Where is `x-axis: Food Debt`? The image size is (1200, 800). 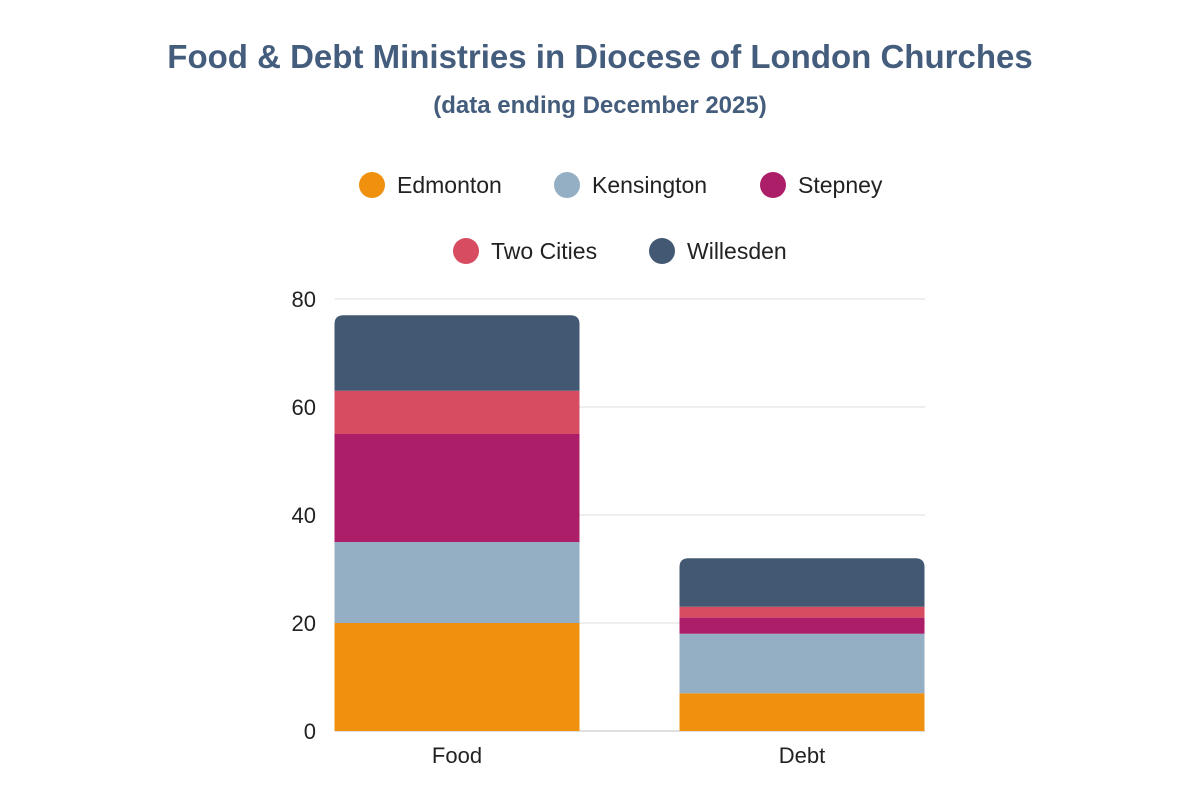
x-axis: Food Debt is located at coordinates (628, 755).